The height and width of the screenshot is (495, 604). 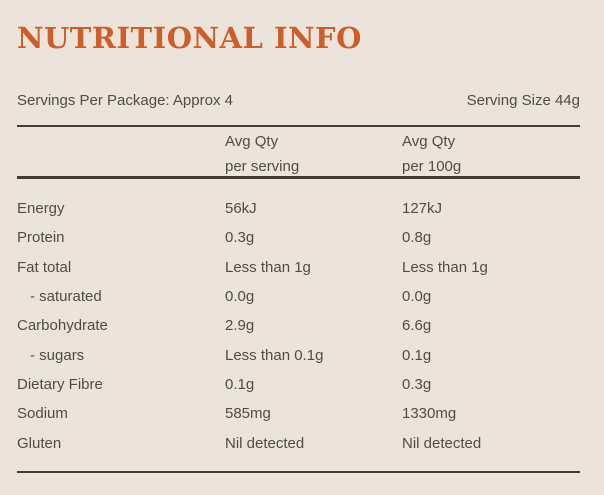 What do you see at coordinates (417, 355) in the screenshot?
I see `value-per-100g: 0.1g` at bounding box center [417, 355].